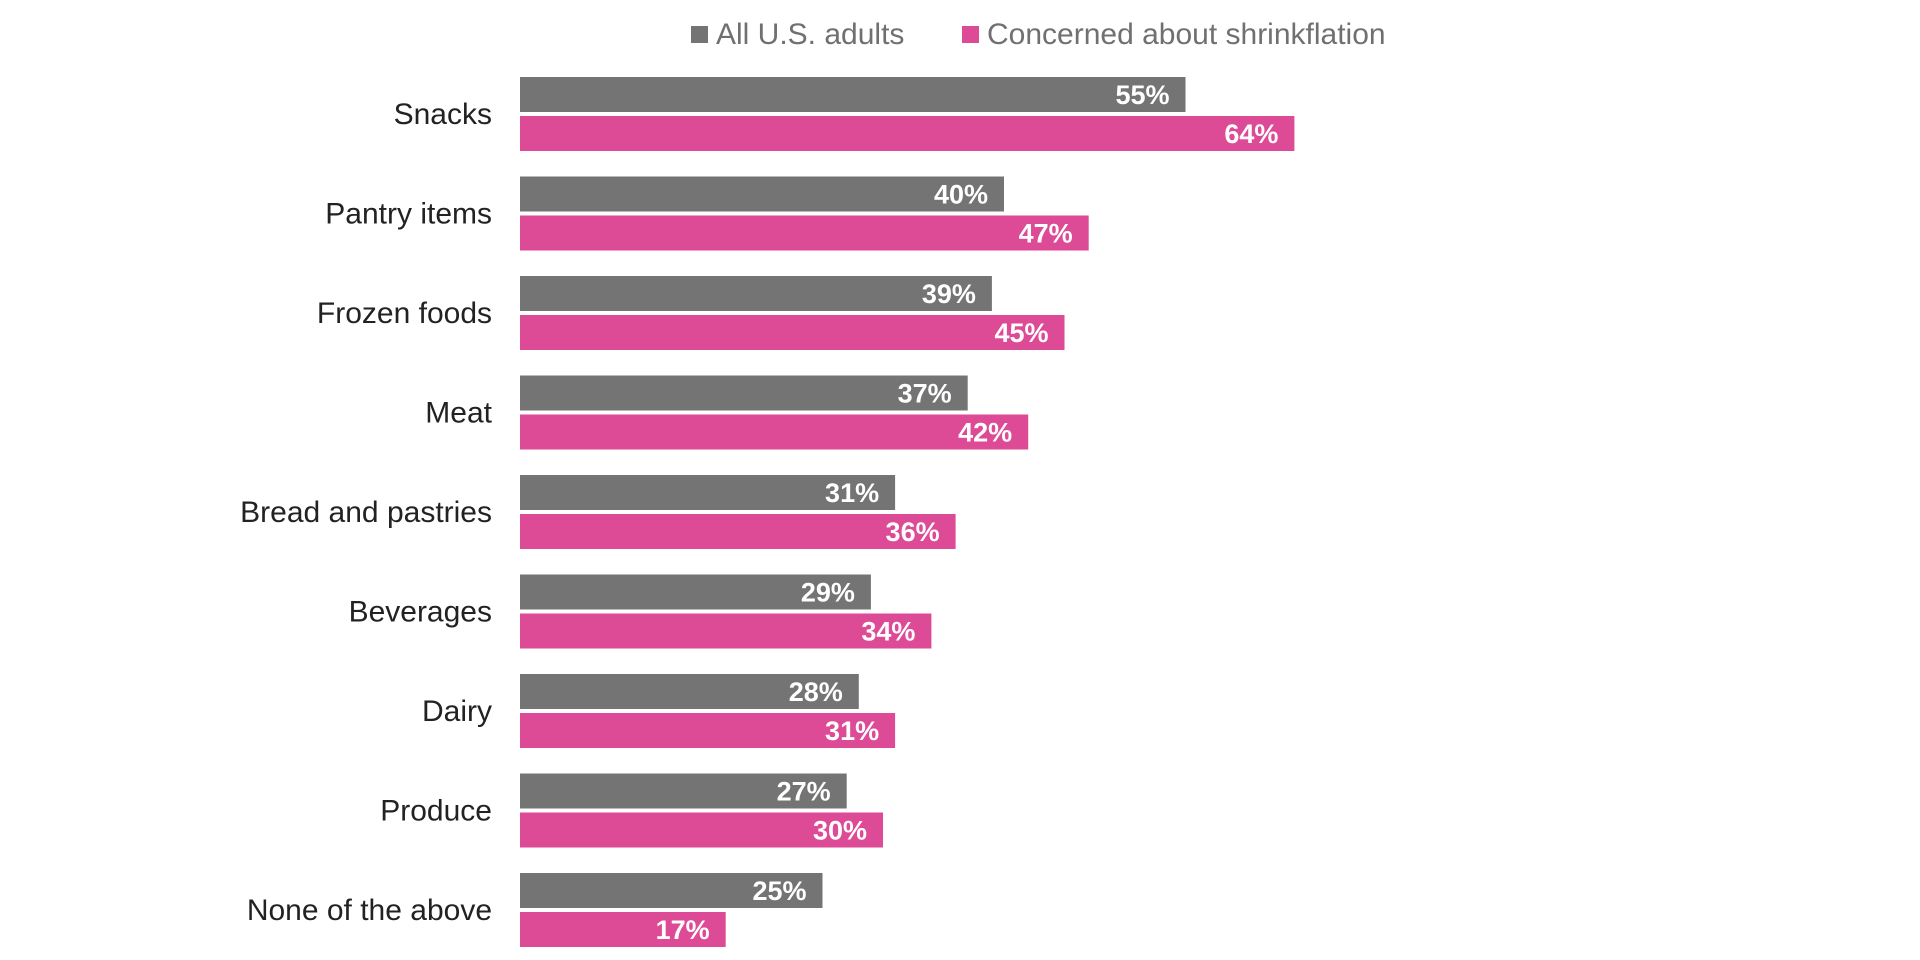 Image resolution: width=1920 pixels, height=960 pixels. Describe the element at coordinates (726, 631) in the screenshot. I see `bar-concerned-about-shrinkflation-beverages` at that location.